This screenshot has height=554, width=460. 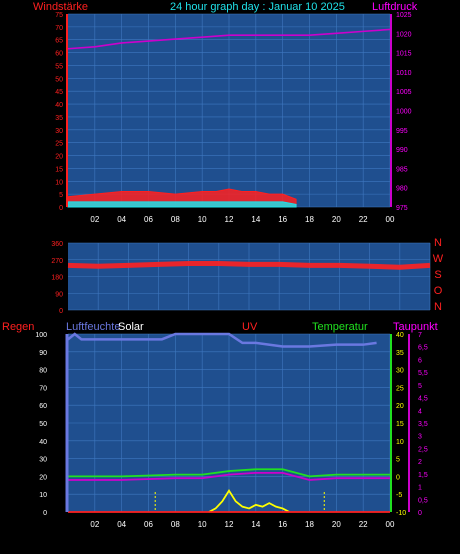 What do you see at coordinates (423, 500) in the screenshot?
I see `uv-tick-label: 0,5` at bounding box center [423, 500].